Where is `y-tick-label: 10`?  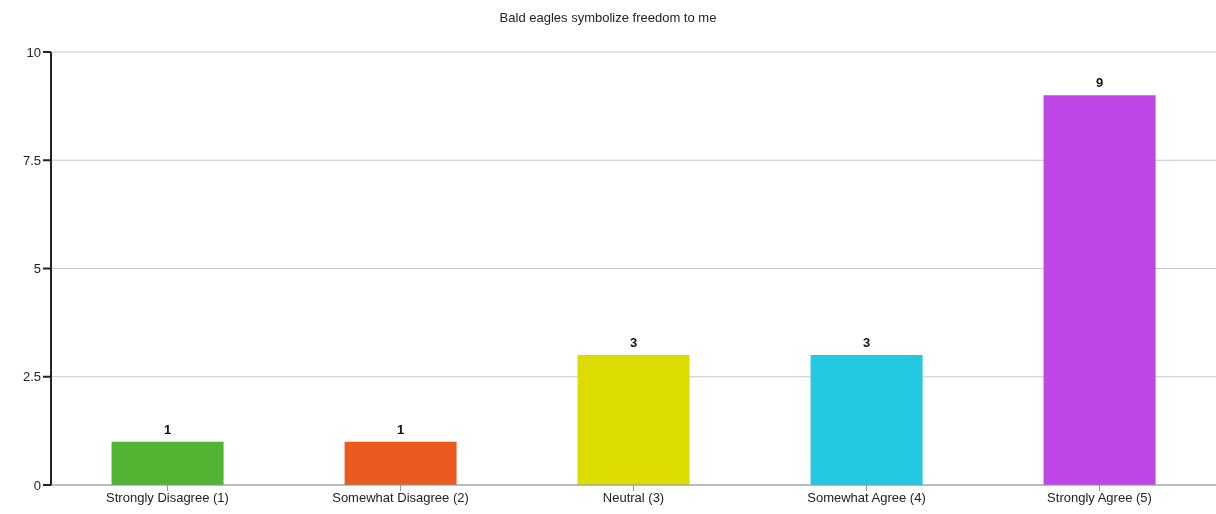
y-tick-label: 10 is located at coordinates (33, 52).